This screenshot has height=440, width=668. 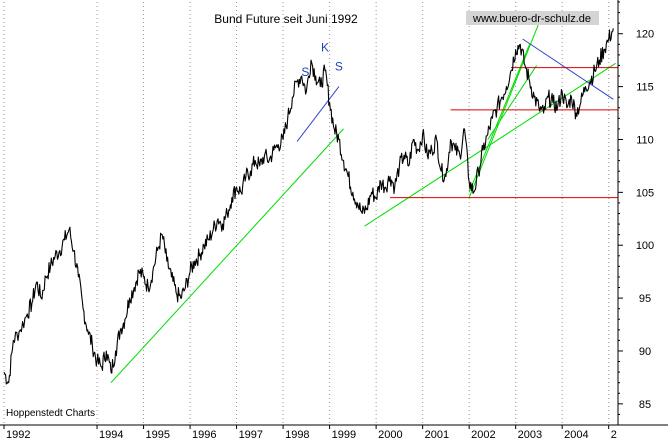 What do you see at coordinates (530, 434) in the screenshot?
I see `x-tick-label: 2003` at bounding box center [530, 434].